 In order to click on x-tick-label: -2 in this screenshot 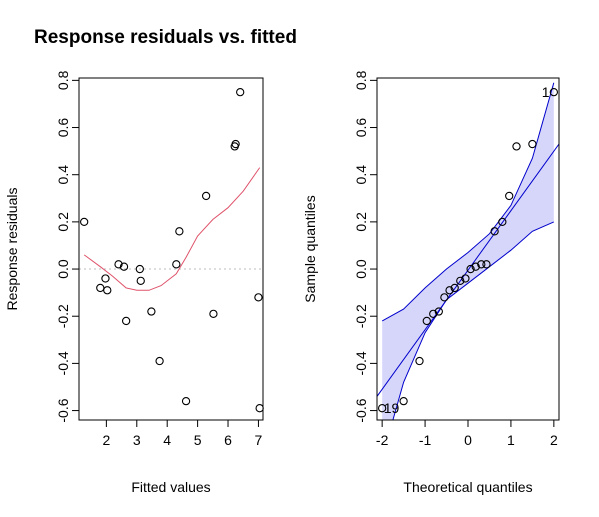, I will do `click(382, 440)`.